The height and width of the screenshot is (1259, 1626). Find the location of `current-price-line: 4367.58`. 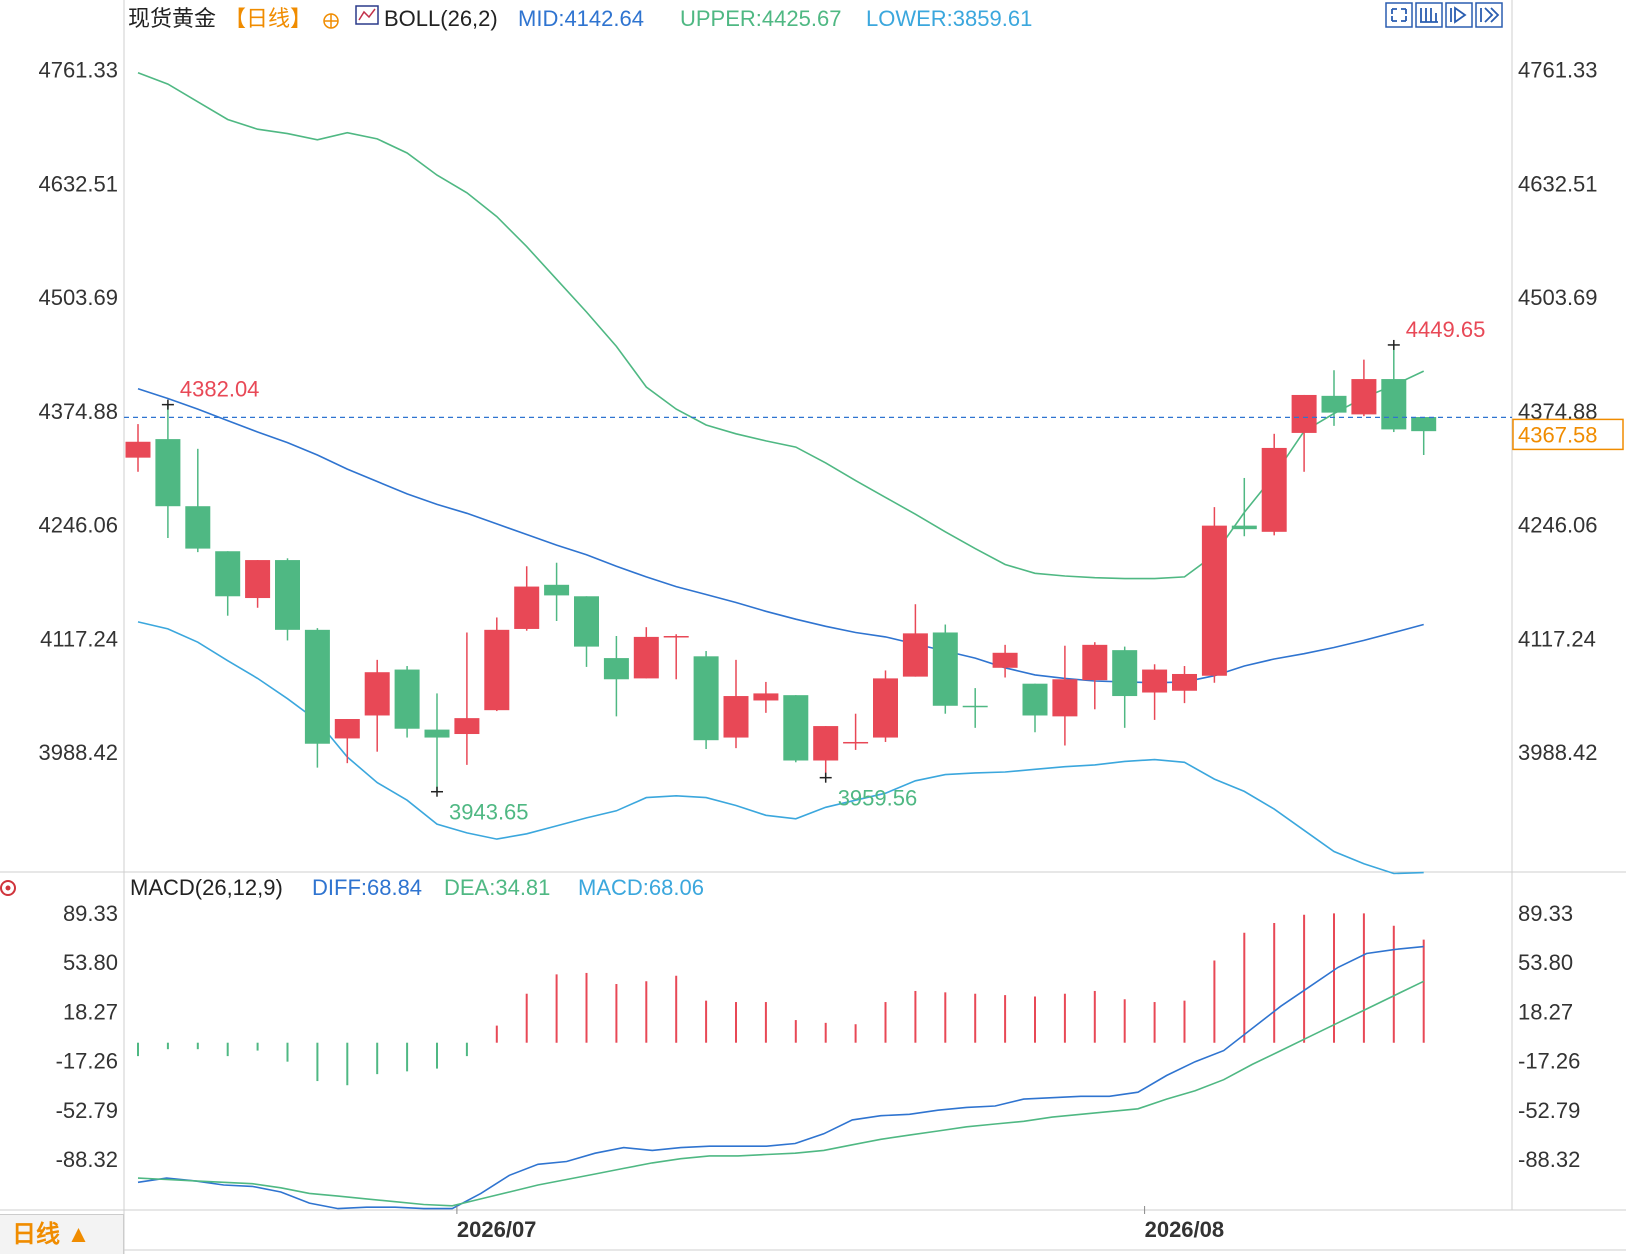

current-price-line: 4367.58 is located at coordinates (874, 433).